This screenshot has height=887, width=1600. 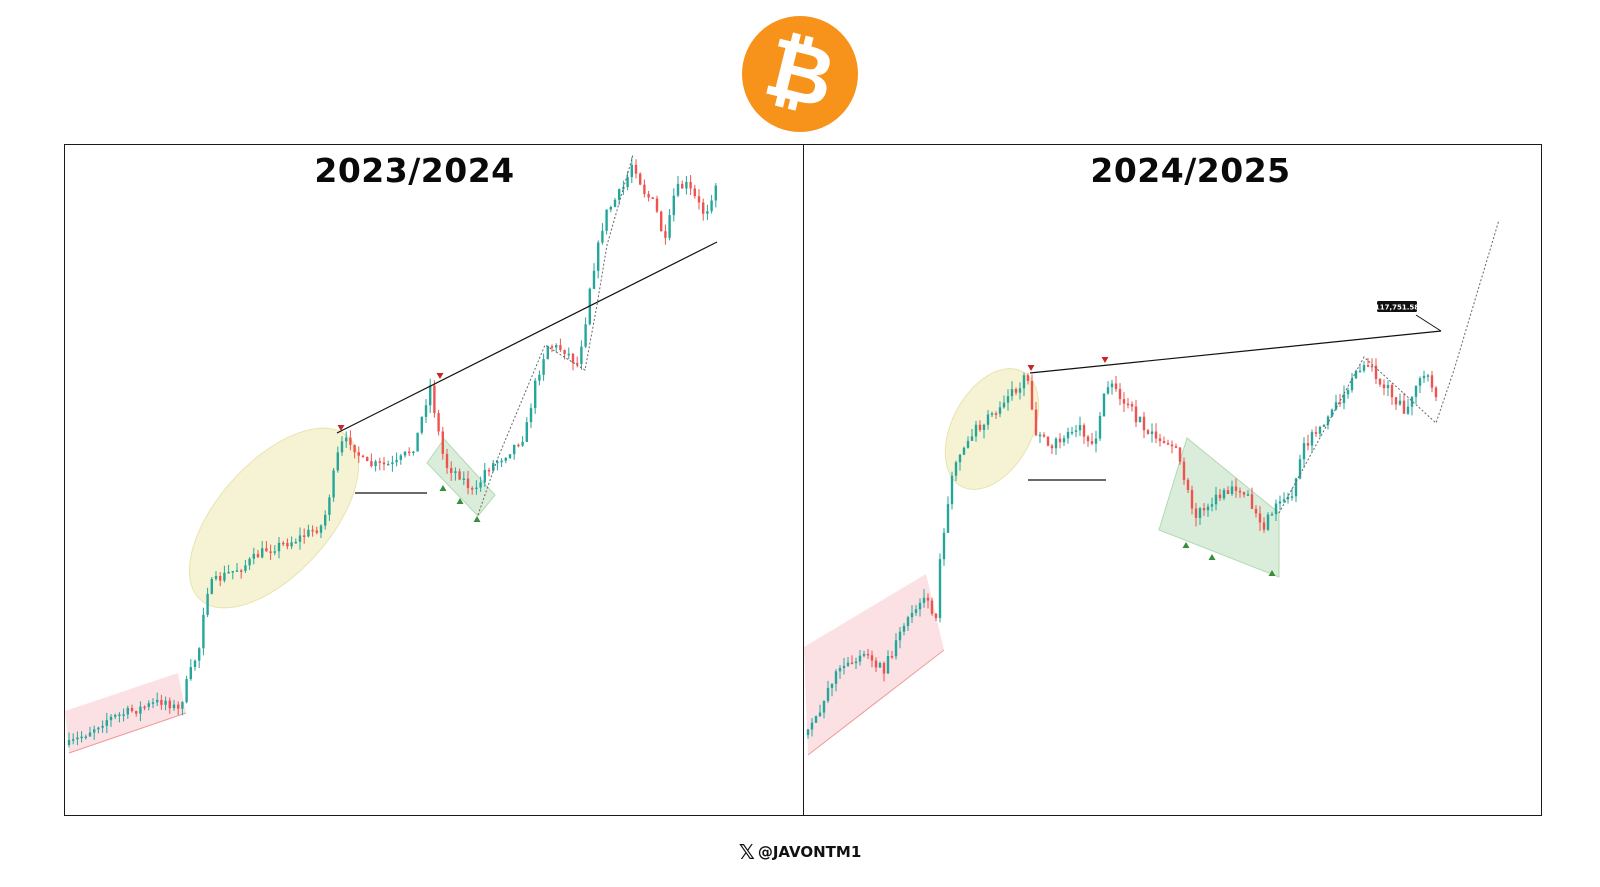 I want to click on channel-lower-line, so click(x=876, y=702).